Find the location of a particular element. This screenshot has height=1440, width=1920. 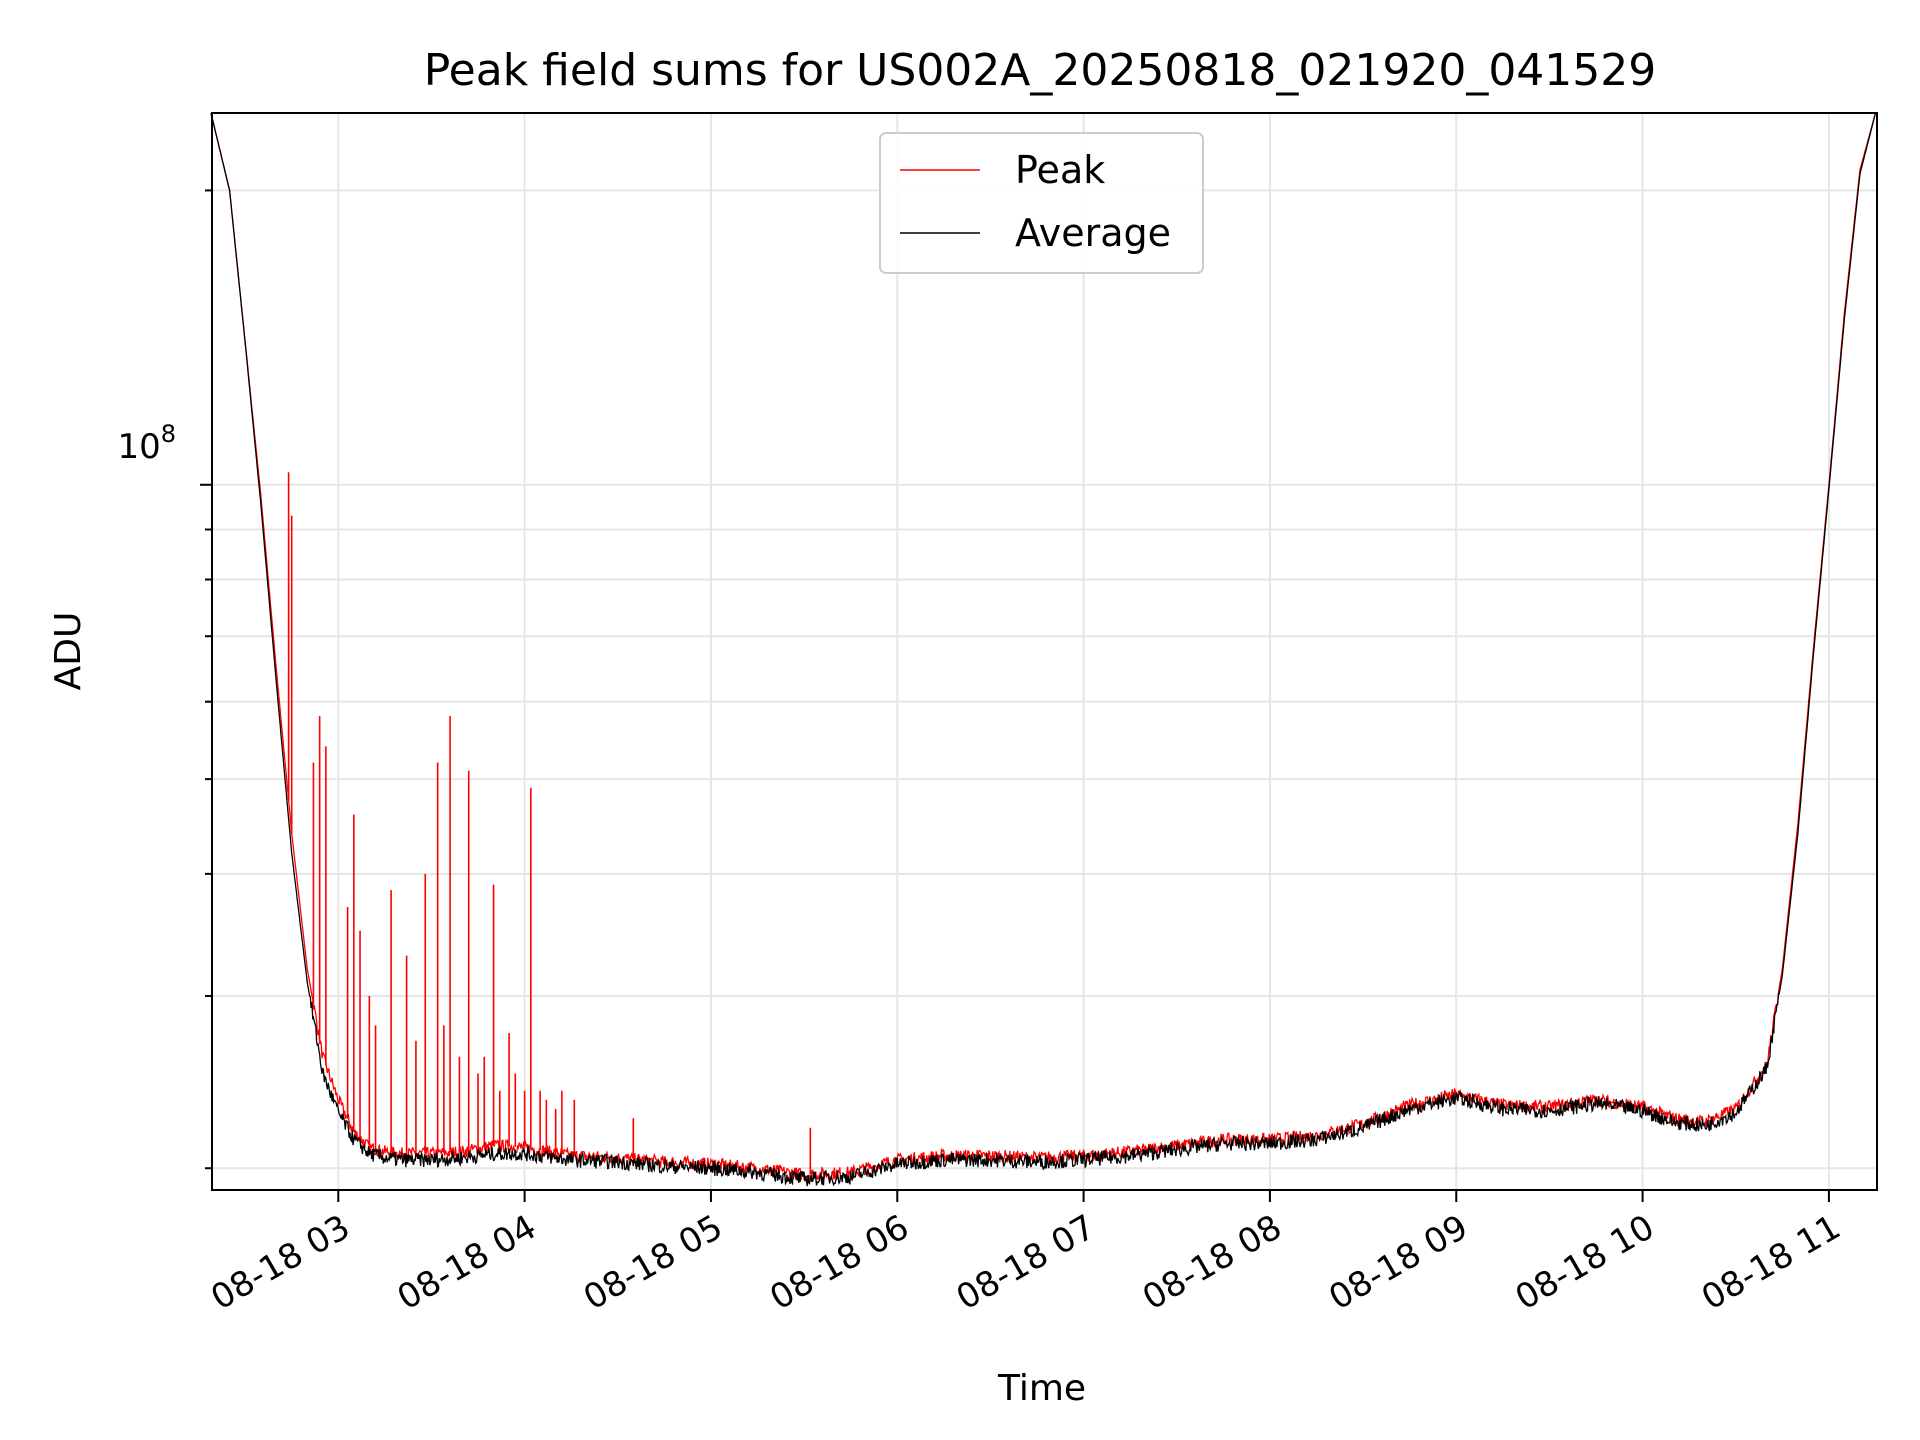

legend-label-average: Average is located at coordinates (1093, 233).